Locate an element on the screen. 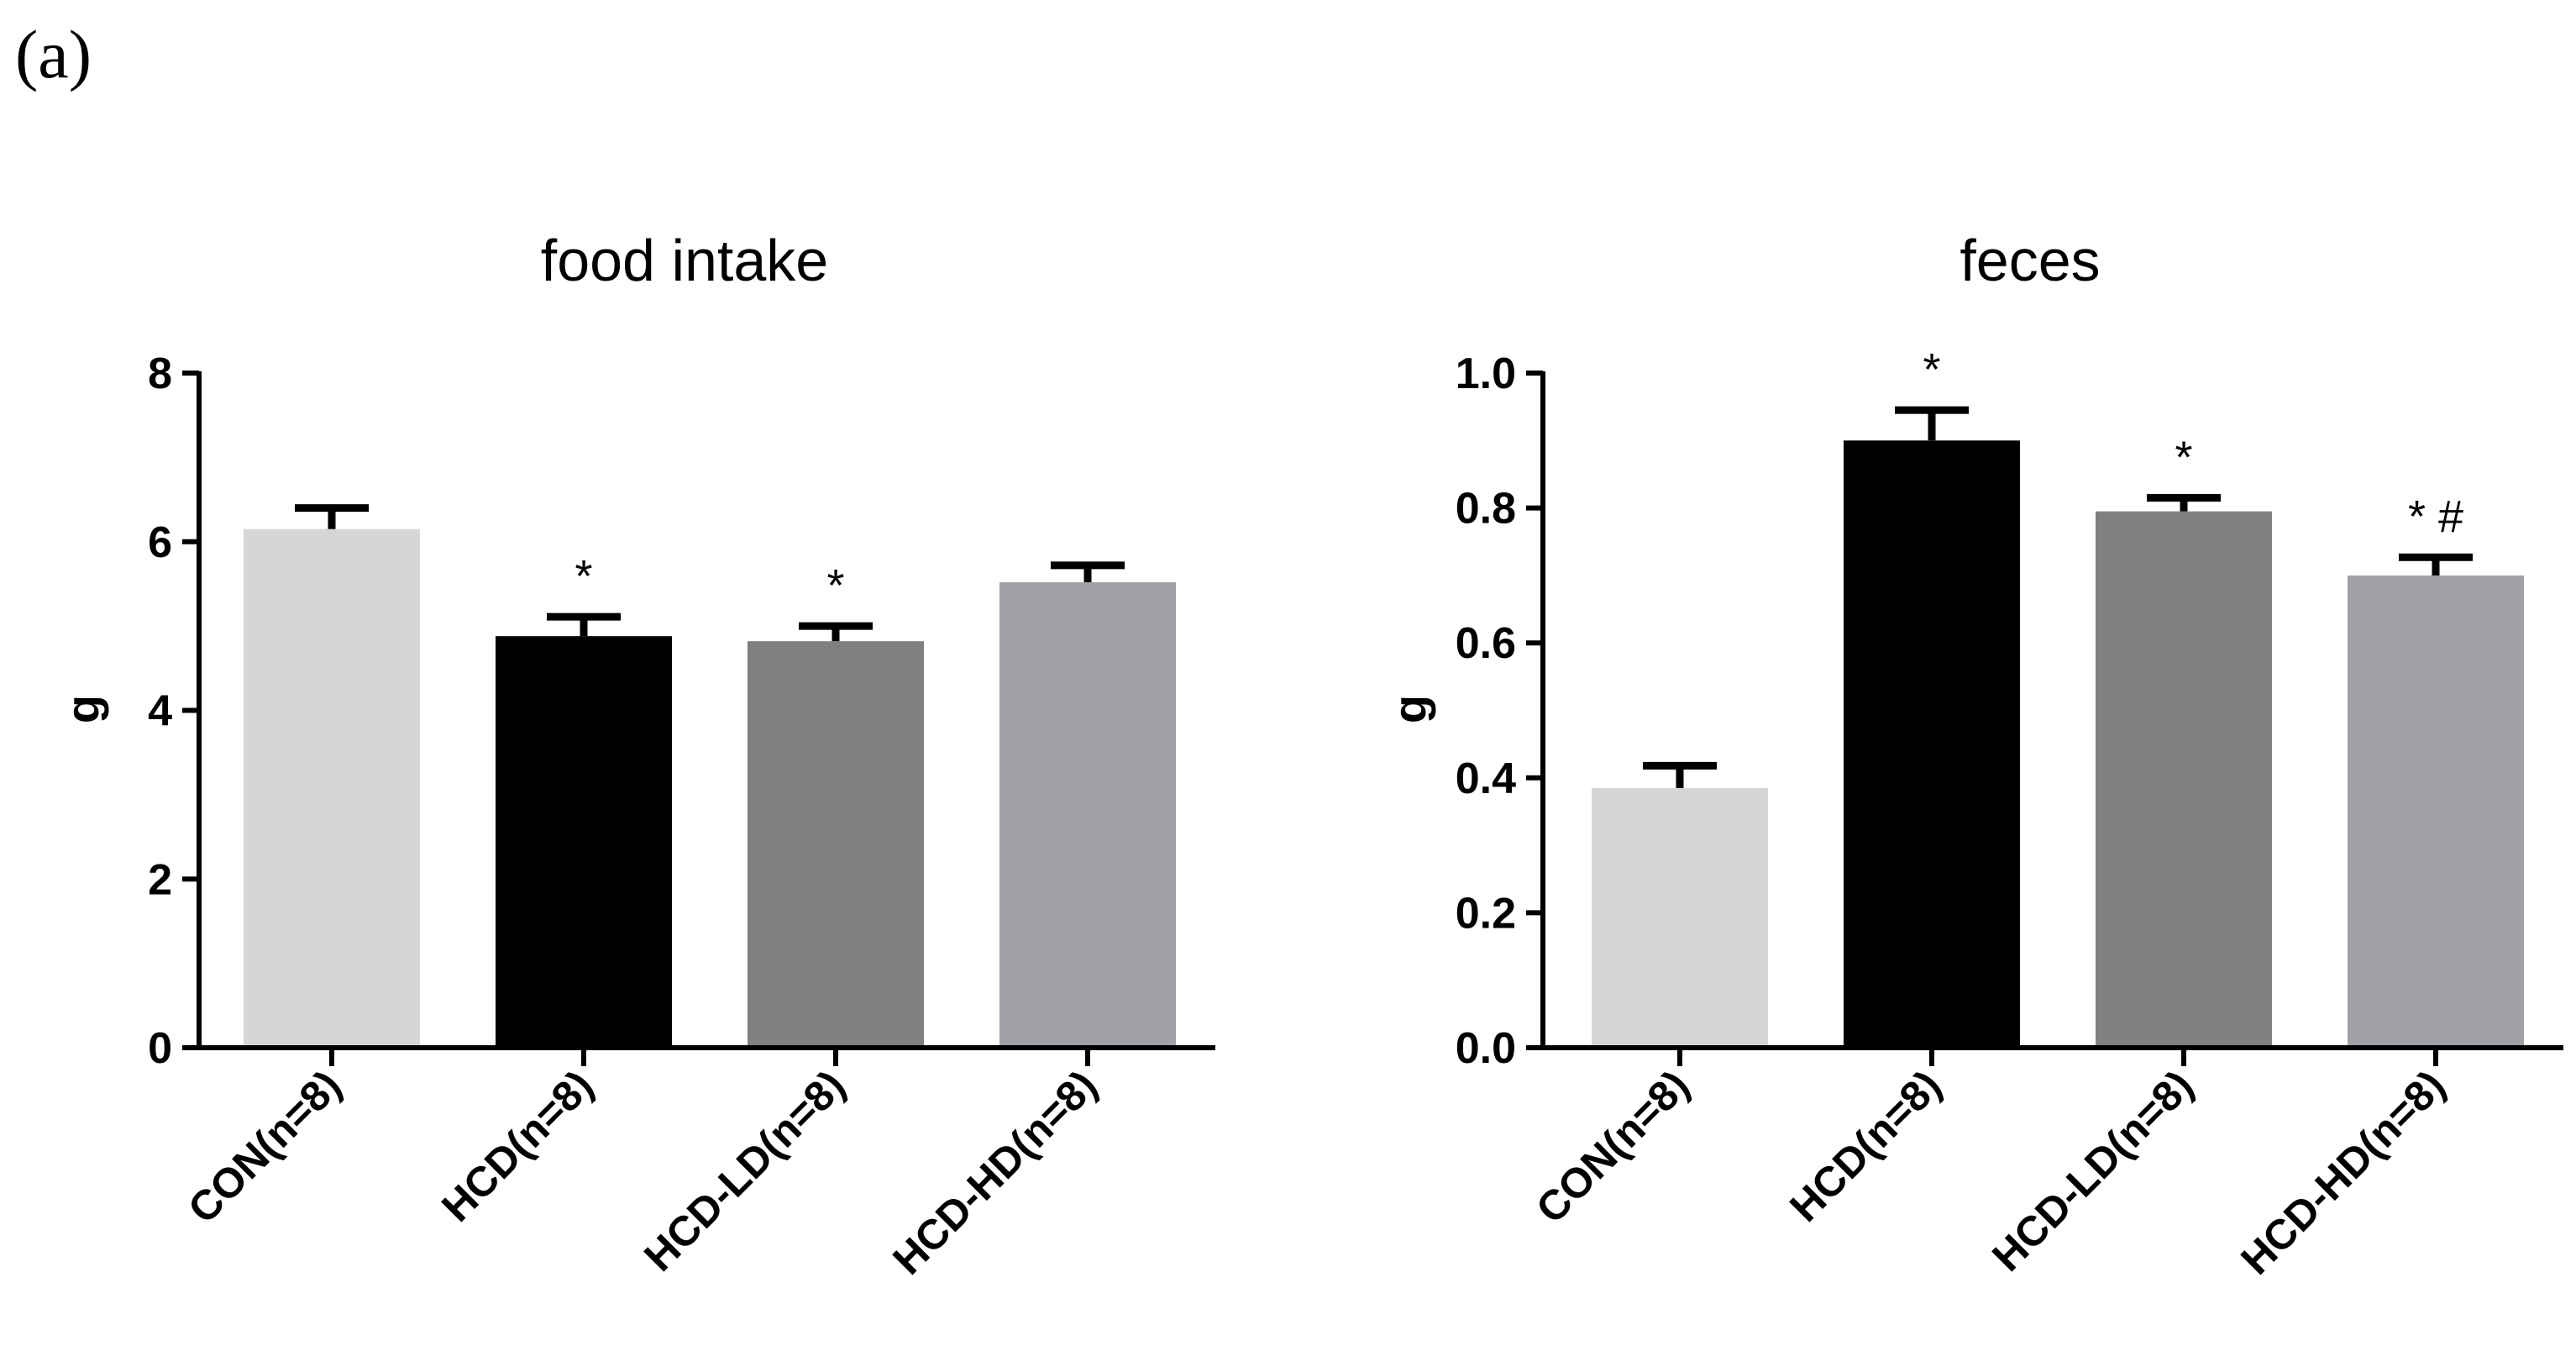 This screenshot has width=2576, height=1346. y-tick-label: 1.0 is located at coordinates (1486, 374).